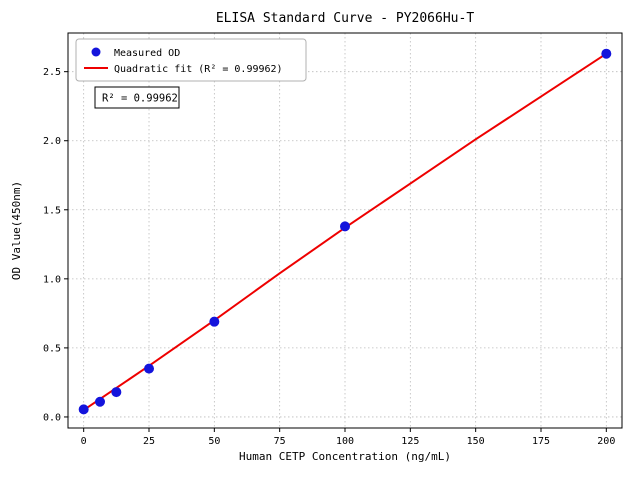 This screenshot has width=640, height=480. What do you see at coordinates (345, 18) in the screenshot?
I see `chart-title: ELISA Standard Curve - PY2066Hu-T` at bounding box center [345, 18].